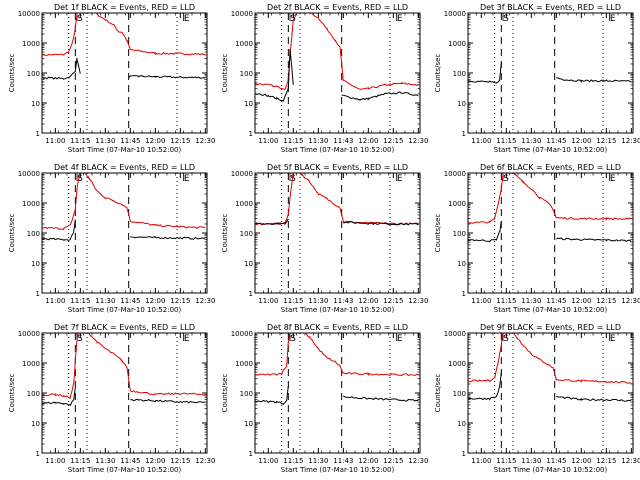  I want to click on panel-title: Det 2f BLACK = Events, RED = LLD, so click(337, 7).